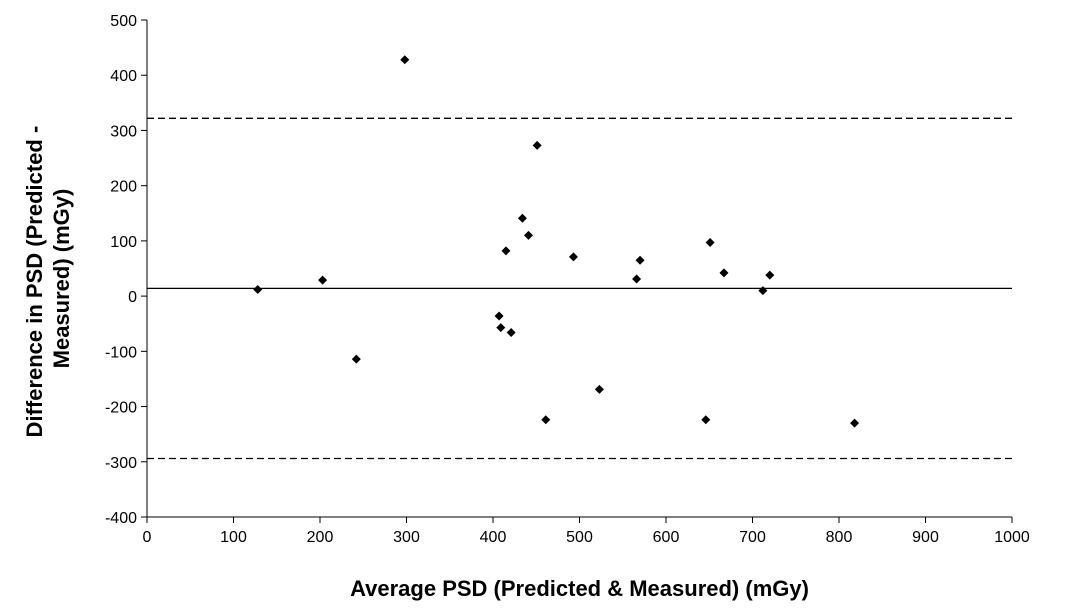 This screenshot has width=1075, height=610. What do you see at coordinates (925, 537) in the screenshot?
I see `x-tick-label: 900` at bounding box center [925, 537].